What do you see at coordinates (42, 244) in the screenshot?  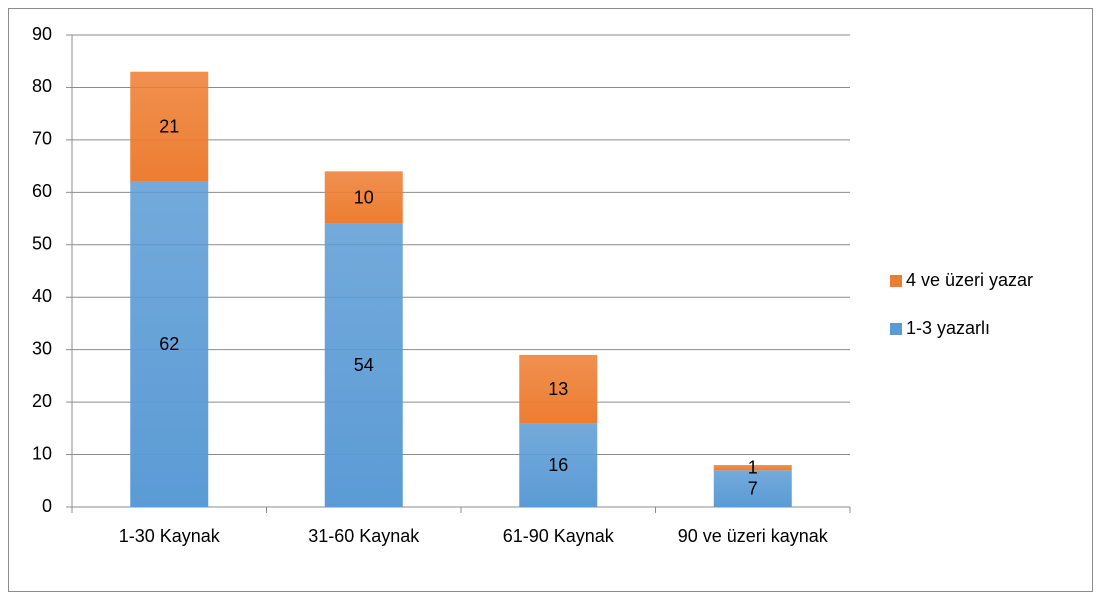 I see `y-tick-label: 50` at bounding box center [42, 244].